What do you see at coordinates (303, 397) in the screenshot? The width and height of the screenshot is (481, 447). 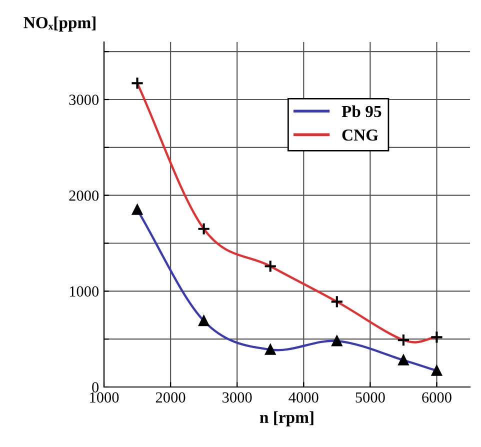 I see `x-tick-label: 4000` at bounding box center [303, 397].